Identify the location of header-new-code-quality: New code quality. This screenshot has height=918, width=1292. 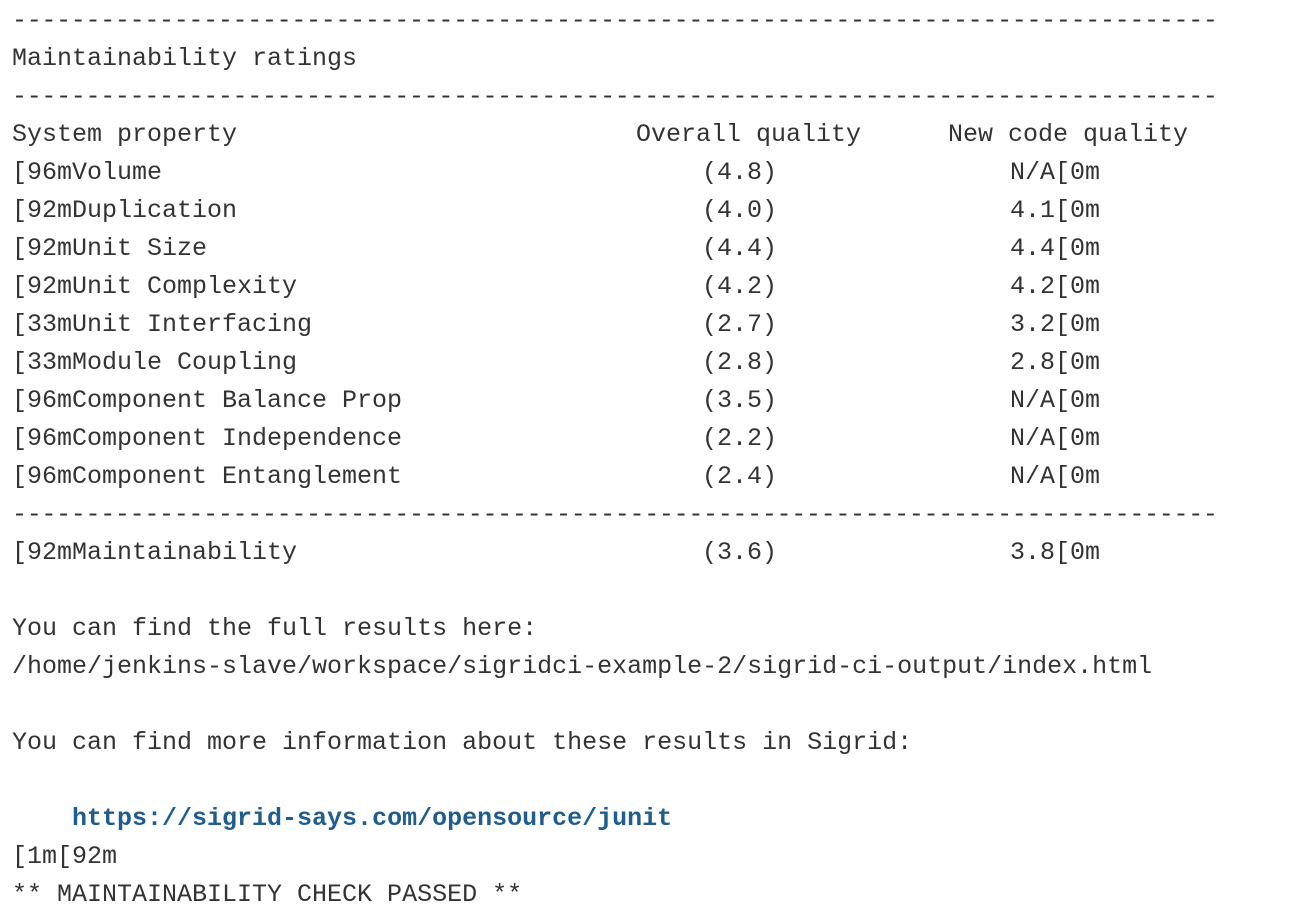
(1068, 134).